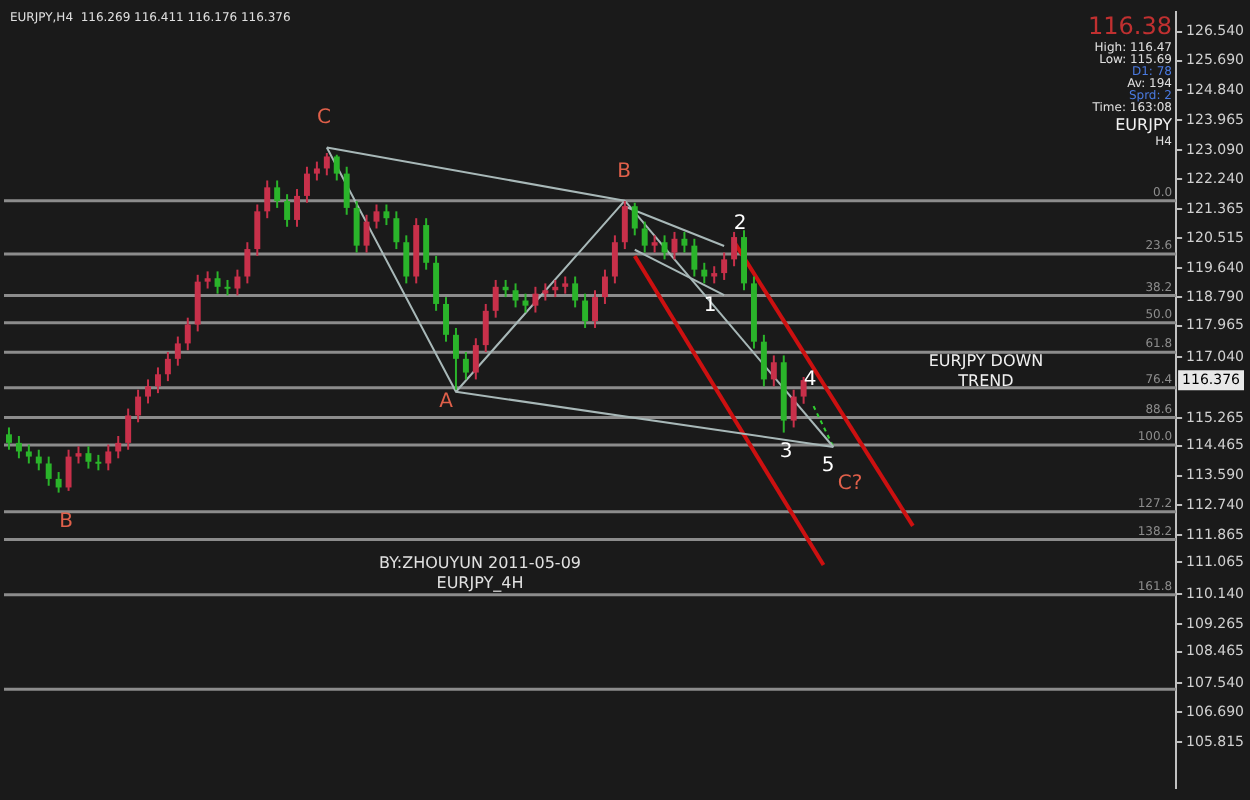 The image size is (1250, 800). I want to click on annotation: 116.38, so click(1130, 26).